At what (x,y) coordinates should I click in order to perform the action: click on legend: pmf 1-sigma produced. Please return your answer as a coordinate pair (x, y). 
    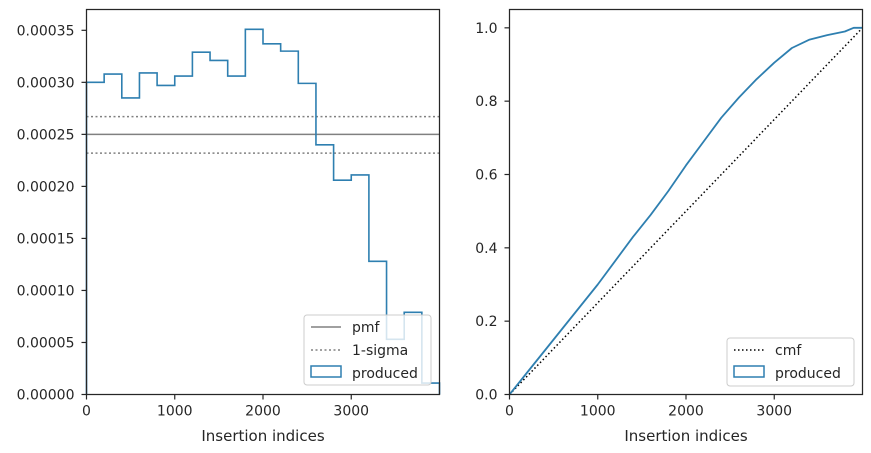
    Looking at the image, I should click on (367, 350).